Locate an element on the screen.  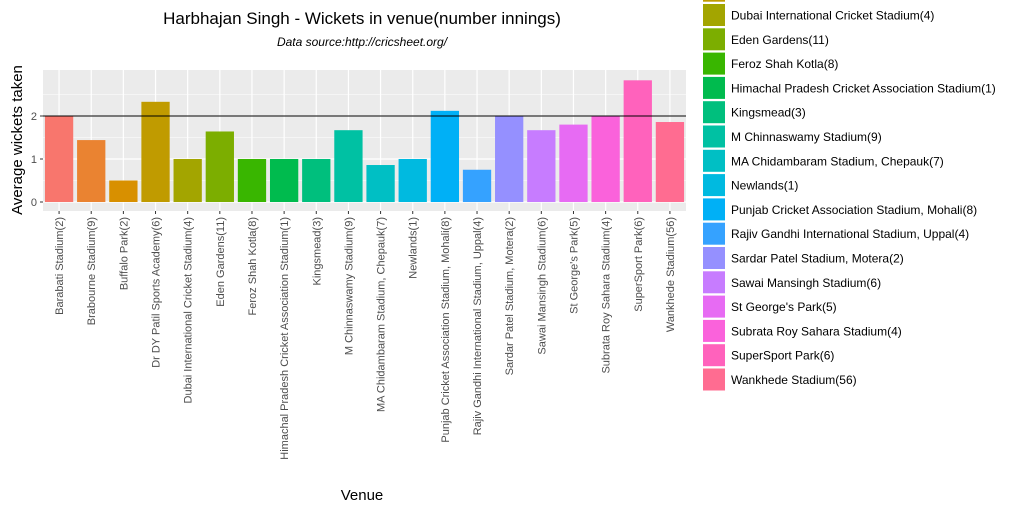
x-tick-label: SuperSport Park(6) is located at coordinates (639, 264).